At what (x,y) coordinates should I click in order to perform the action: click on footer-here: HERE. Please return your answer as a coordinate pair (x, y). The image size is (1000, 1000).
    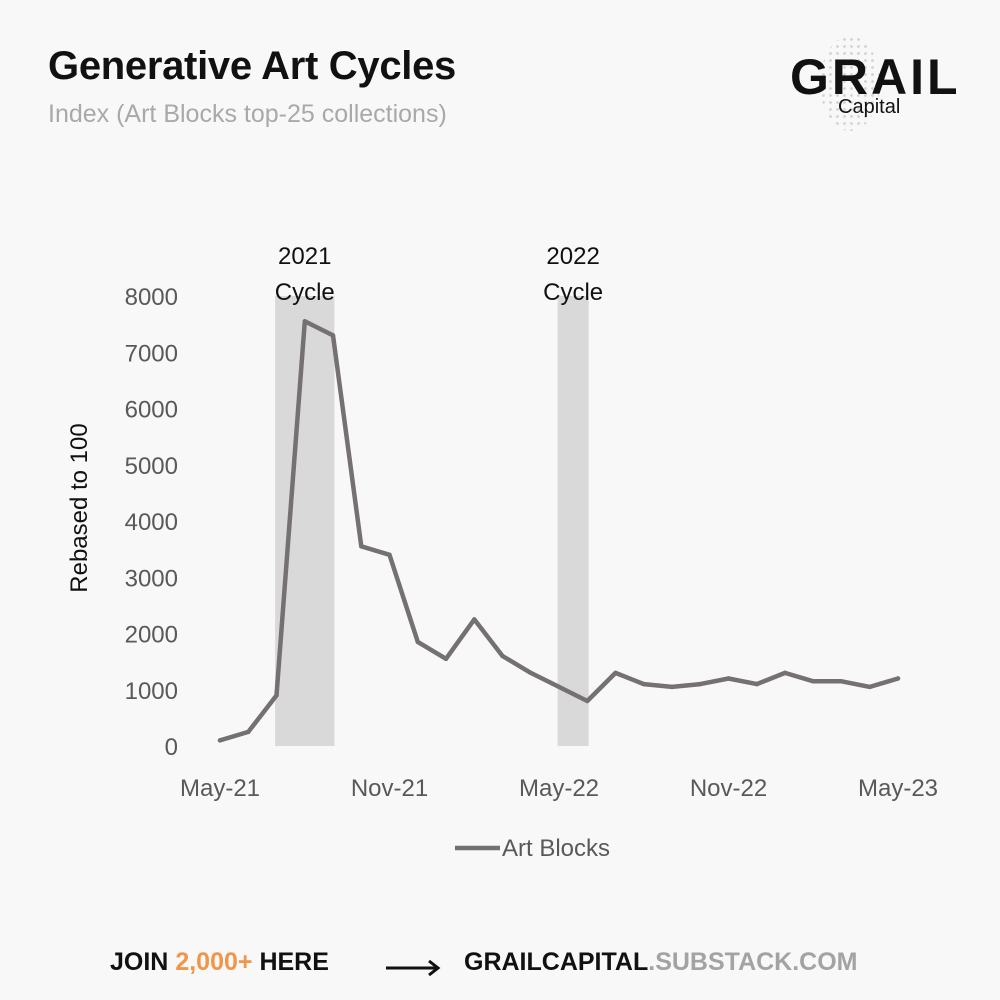
    Looking at the image, I should click on (294, 962).